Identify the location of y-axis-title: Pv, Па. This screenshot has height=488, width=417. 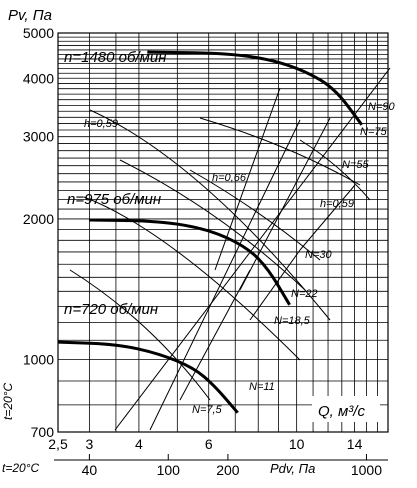
(30, 15).